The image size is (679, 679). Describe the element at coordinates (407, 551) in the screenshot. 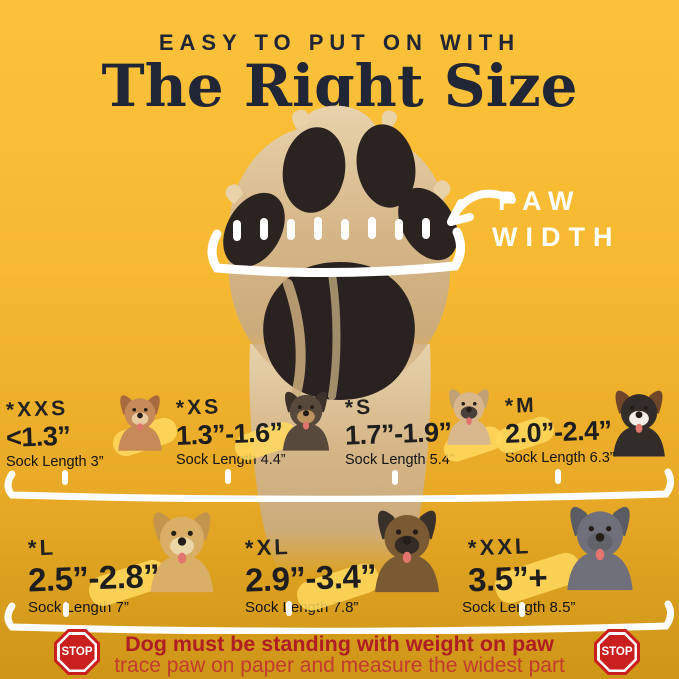

I see `german-shepherd-photo` at that location.